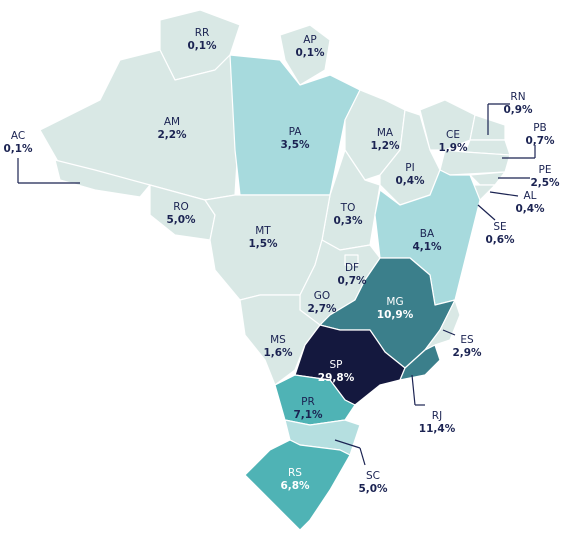 The height and width of the screenshot is (540, 562). I want to click on state-code: RN, so click(517, 97).